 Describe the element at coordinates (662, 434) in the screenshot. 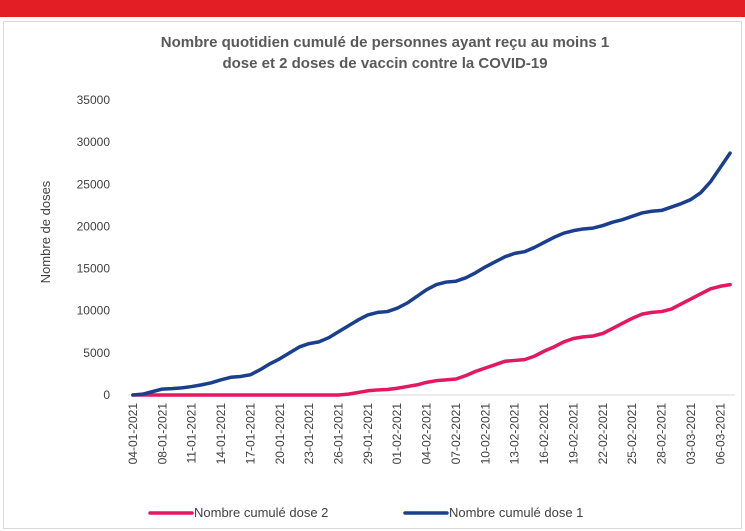

I see `x-tick-label: 28-02-2021` at that location.